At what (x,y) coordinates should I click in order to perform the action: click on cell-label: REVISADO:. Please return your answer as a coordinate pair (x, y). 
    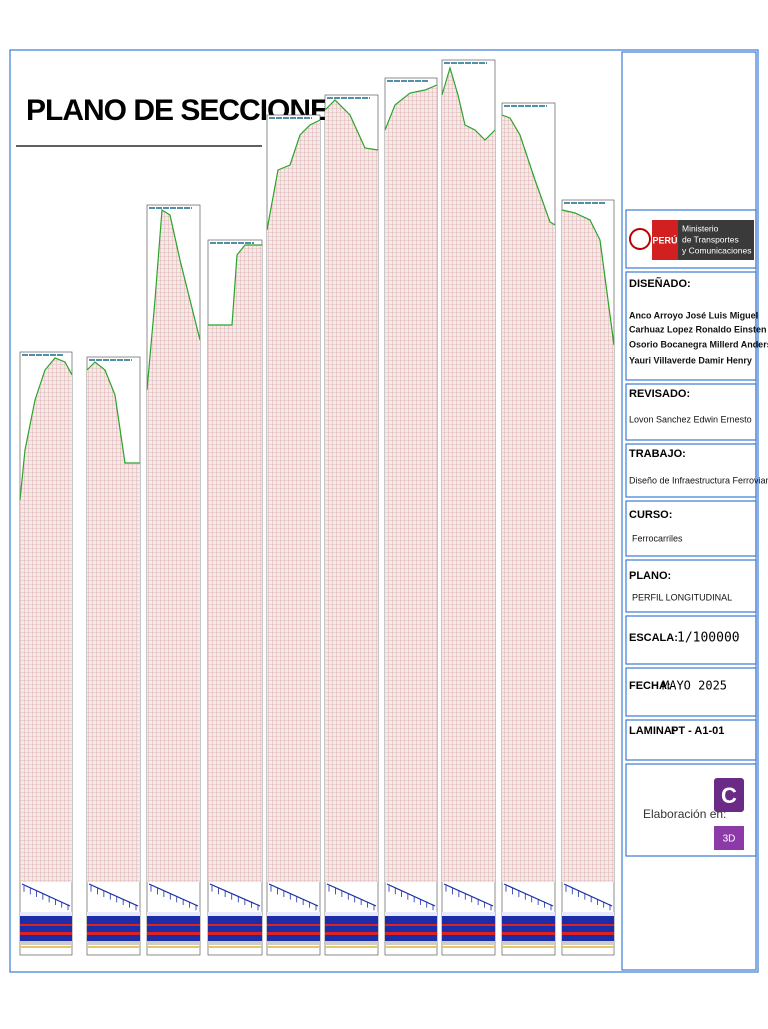
    Looking at the image, I should click on (659, 394).